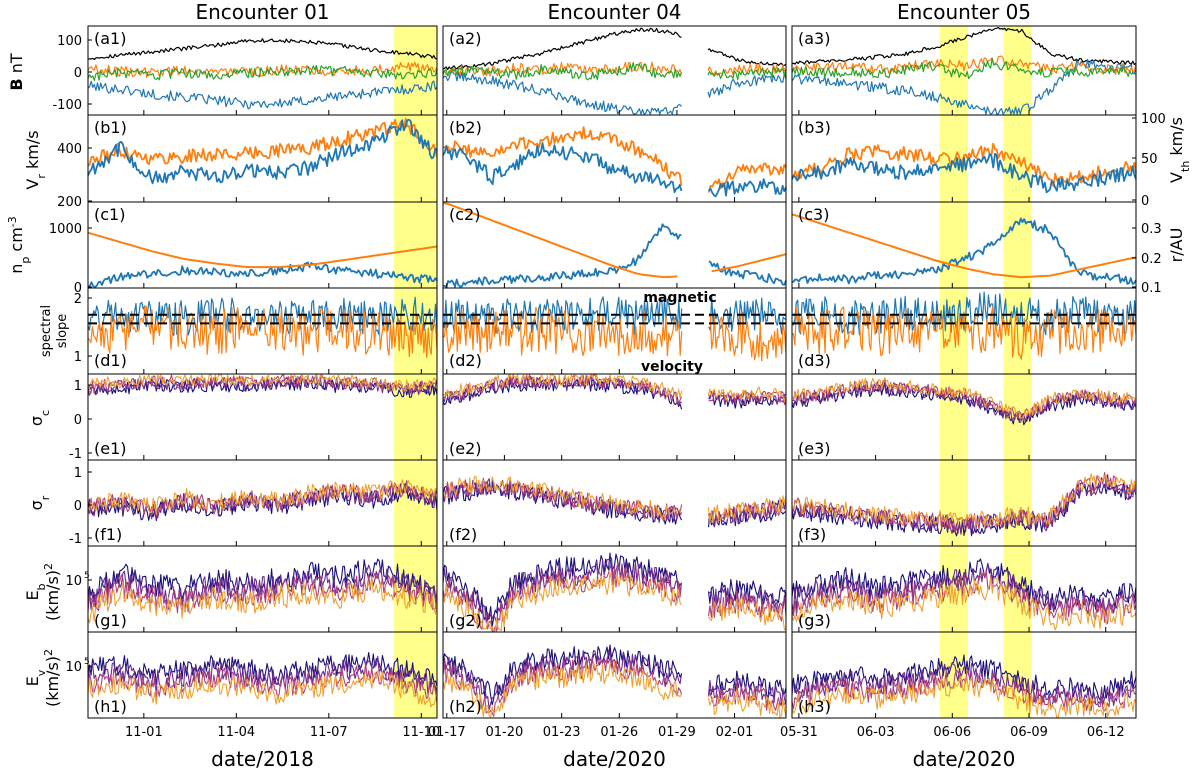  Describe the element at coordinates (36, 421) in the screenshot. I see `y-label-sigma-c-part: σ` at that location.